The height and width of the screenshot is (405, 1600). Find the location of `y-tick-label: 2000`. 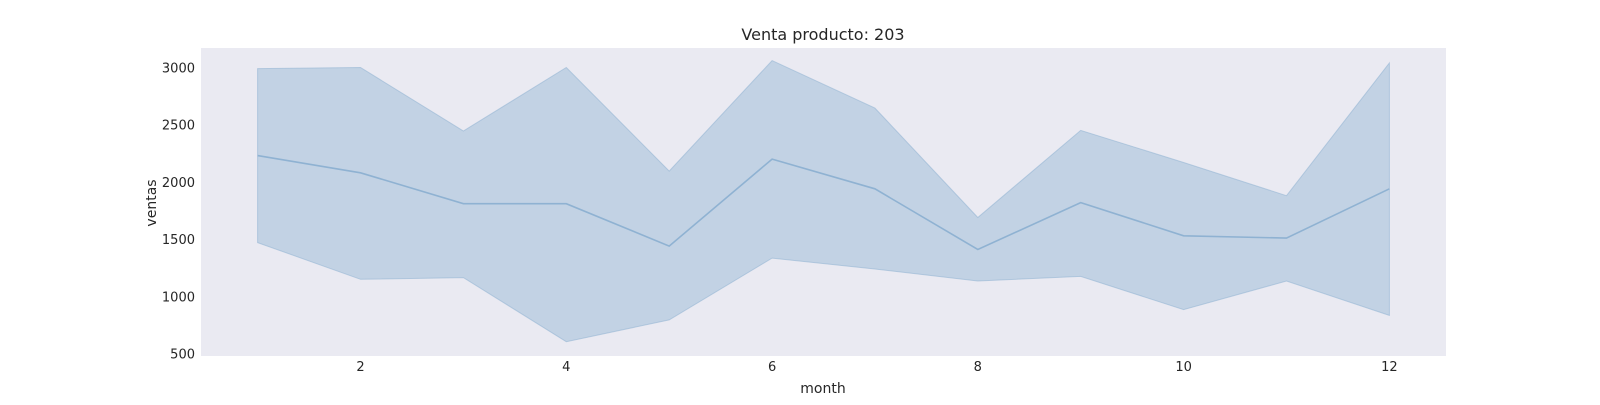

y-tick-label: 2000 is located at coordinates (178, 183).